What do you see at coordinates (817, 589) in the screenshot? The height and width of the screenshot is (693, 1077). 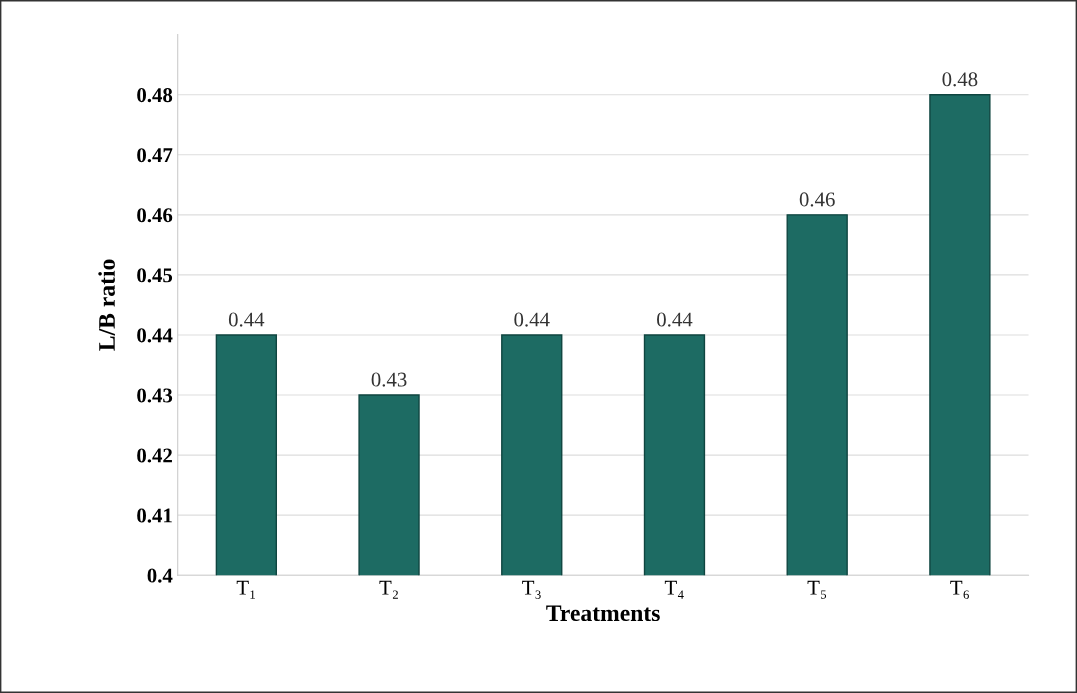 I see `x-tick-label: T₅` at bounding box center [817, 589].